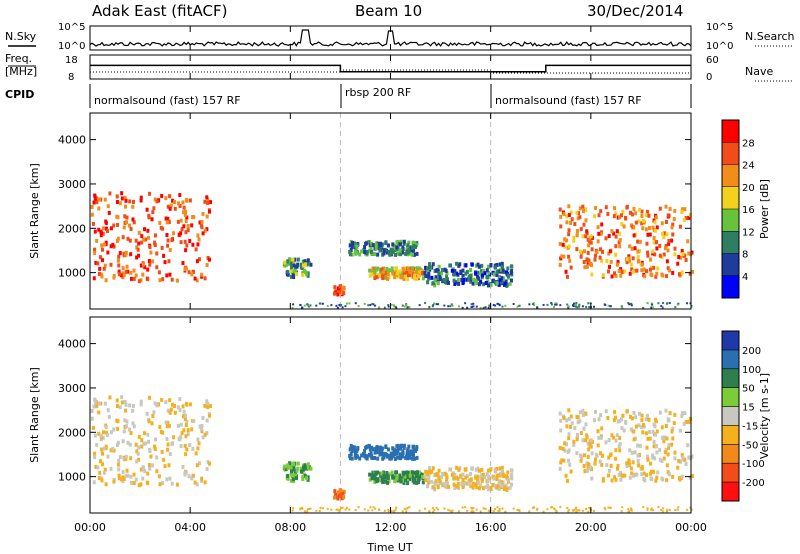 The width and height of the screenshot is (800, 554). Describe the element at coordinates (71, 27) in the screenshot. I see `nsky-tick-top: 10^5` at that location.